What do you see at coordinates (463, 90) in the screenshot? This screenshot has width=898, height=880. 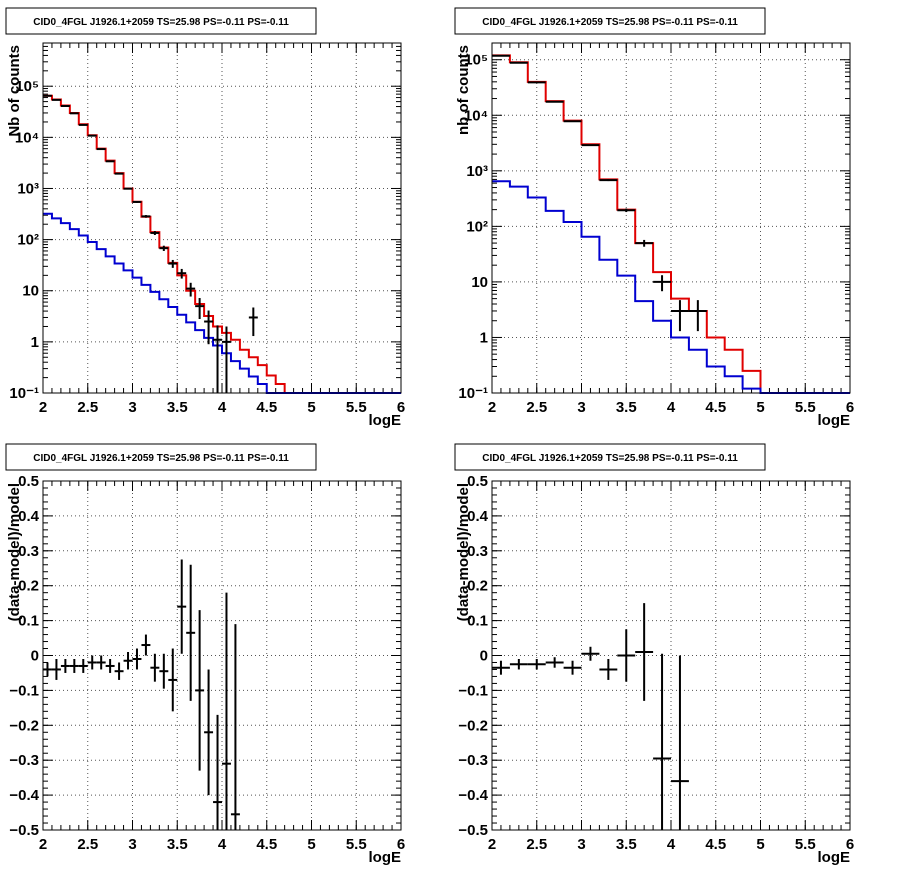 I see `y-axis-label: nb of counts` at bounding box center [463, 90].